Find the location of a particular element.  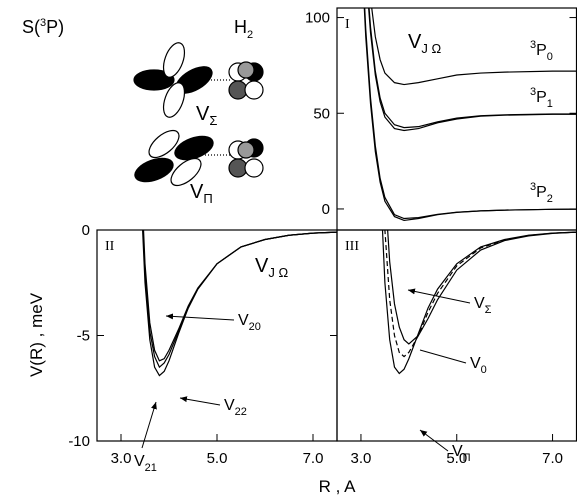

sigma-sub: Σ is located at coordinates (213, 120).